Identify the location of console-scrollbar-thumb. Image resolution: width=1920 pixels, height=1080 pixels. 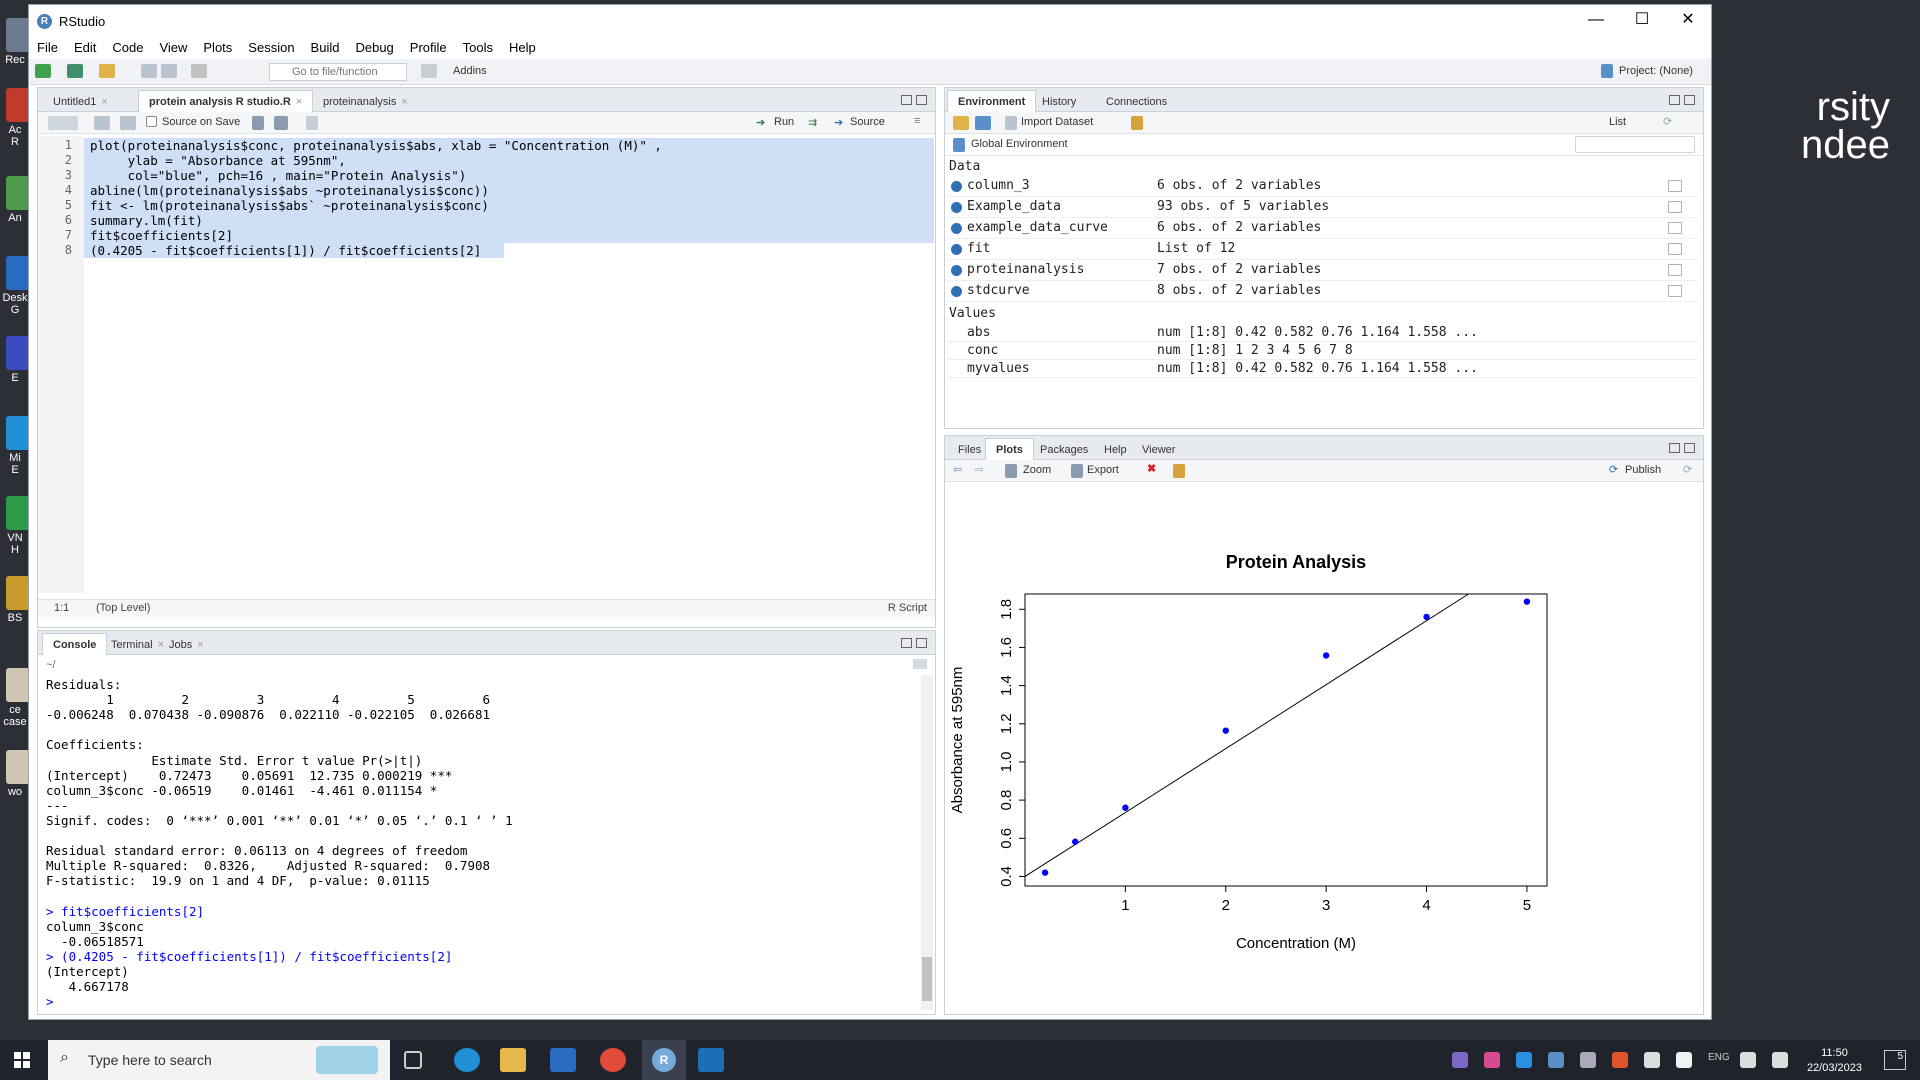
(927, 979).